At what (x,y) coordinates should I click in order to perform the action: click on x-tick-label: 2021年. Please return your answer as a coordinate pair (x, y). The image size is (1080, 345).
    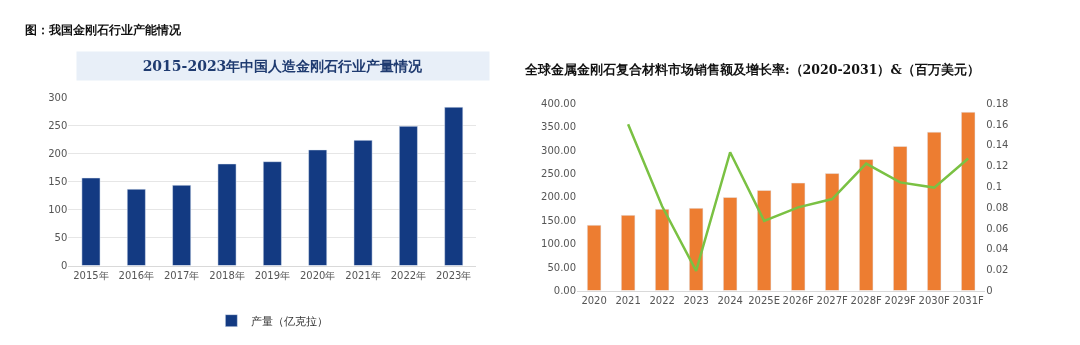
    Looking at the image, I should click on (363, 275).